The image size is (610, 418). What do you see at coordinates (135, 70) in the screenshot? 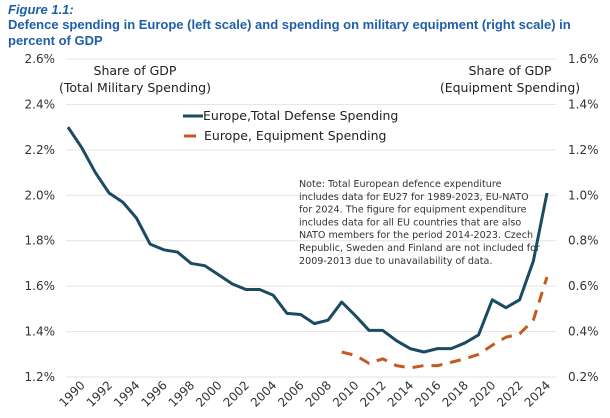
I see `left-axis-title-line1: Share of GDP` at bounding box center [135, 70].